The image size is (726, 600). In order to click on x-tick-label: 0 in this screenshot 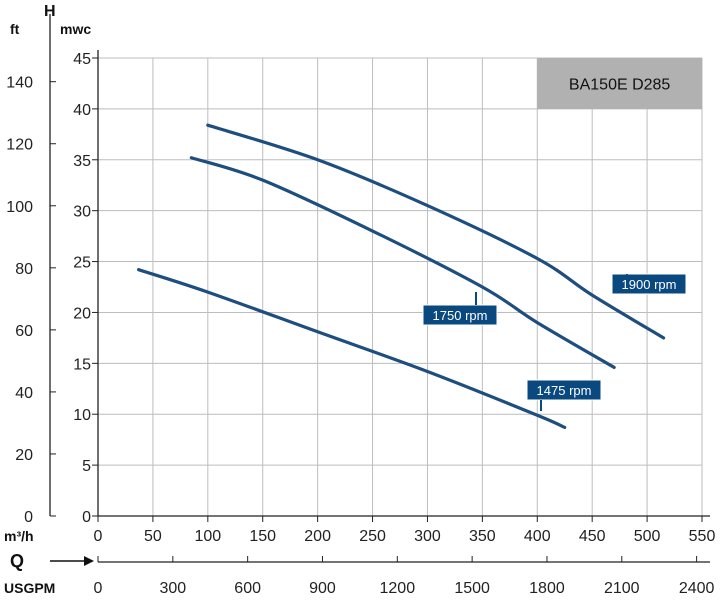, I will do `click(98, 536)`.